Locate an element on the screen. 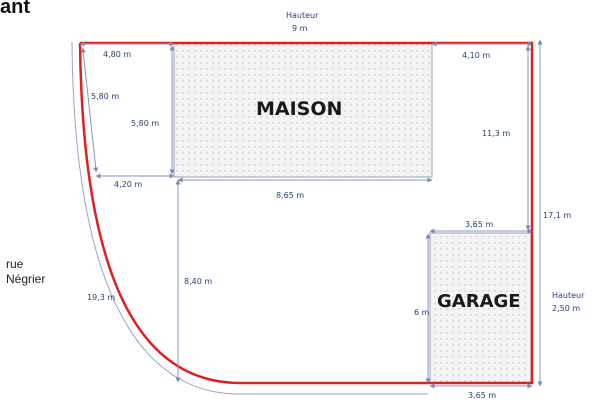 The width and height of the screenshot is (597, 402). mid-vertical-label: 8,40 m is located at coordinates (198, 281).